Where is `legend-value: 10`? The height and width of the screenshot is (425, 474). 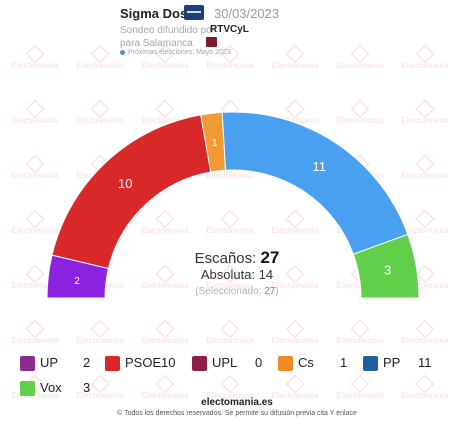 legend-value: 10 is located at coordinates (168, 362).